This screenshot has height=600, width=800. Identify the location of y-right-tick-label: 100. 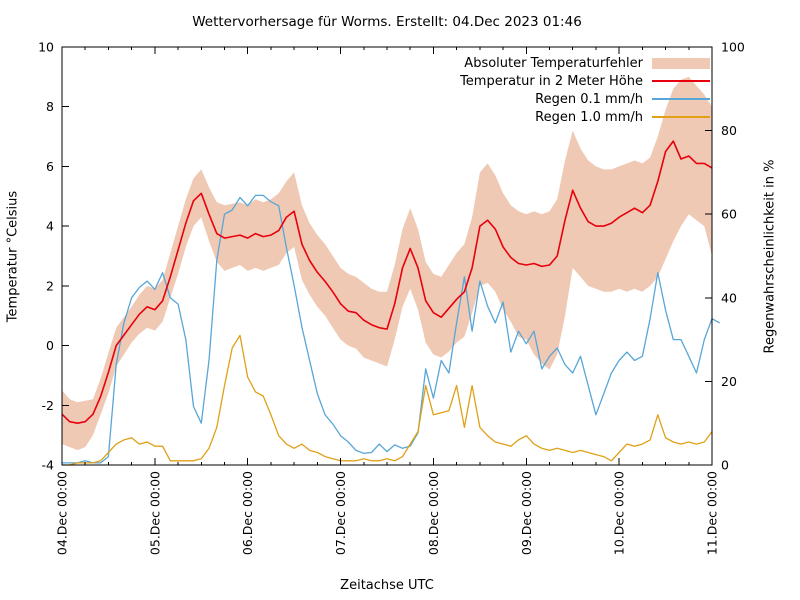
(733, 47).